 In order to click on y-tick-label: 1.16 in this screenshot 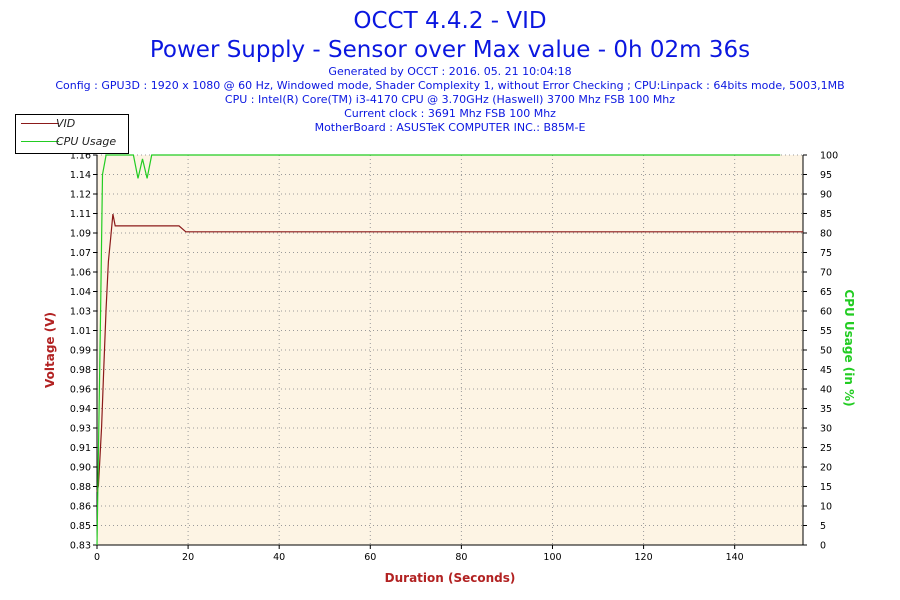, I will do `click(80, 156)`.